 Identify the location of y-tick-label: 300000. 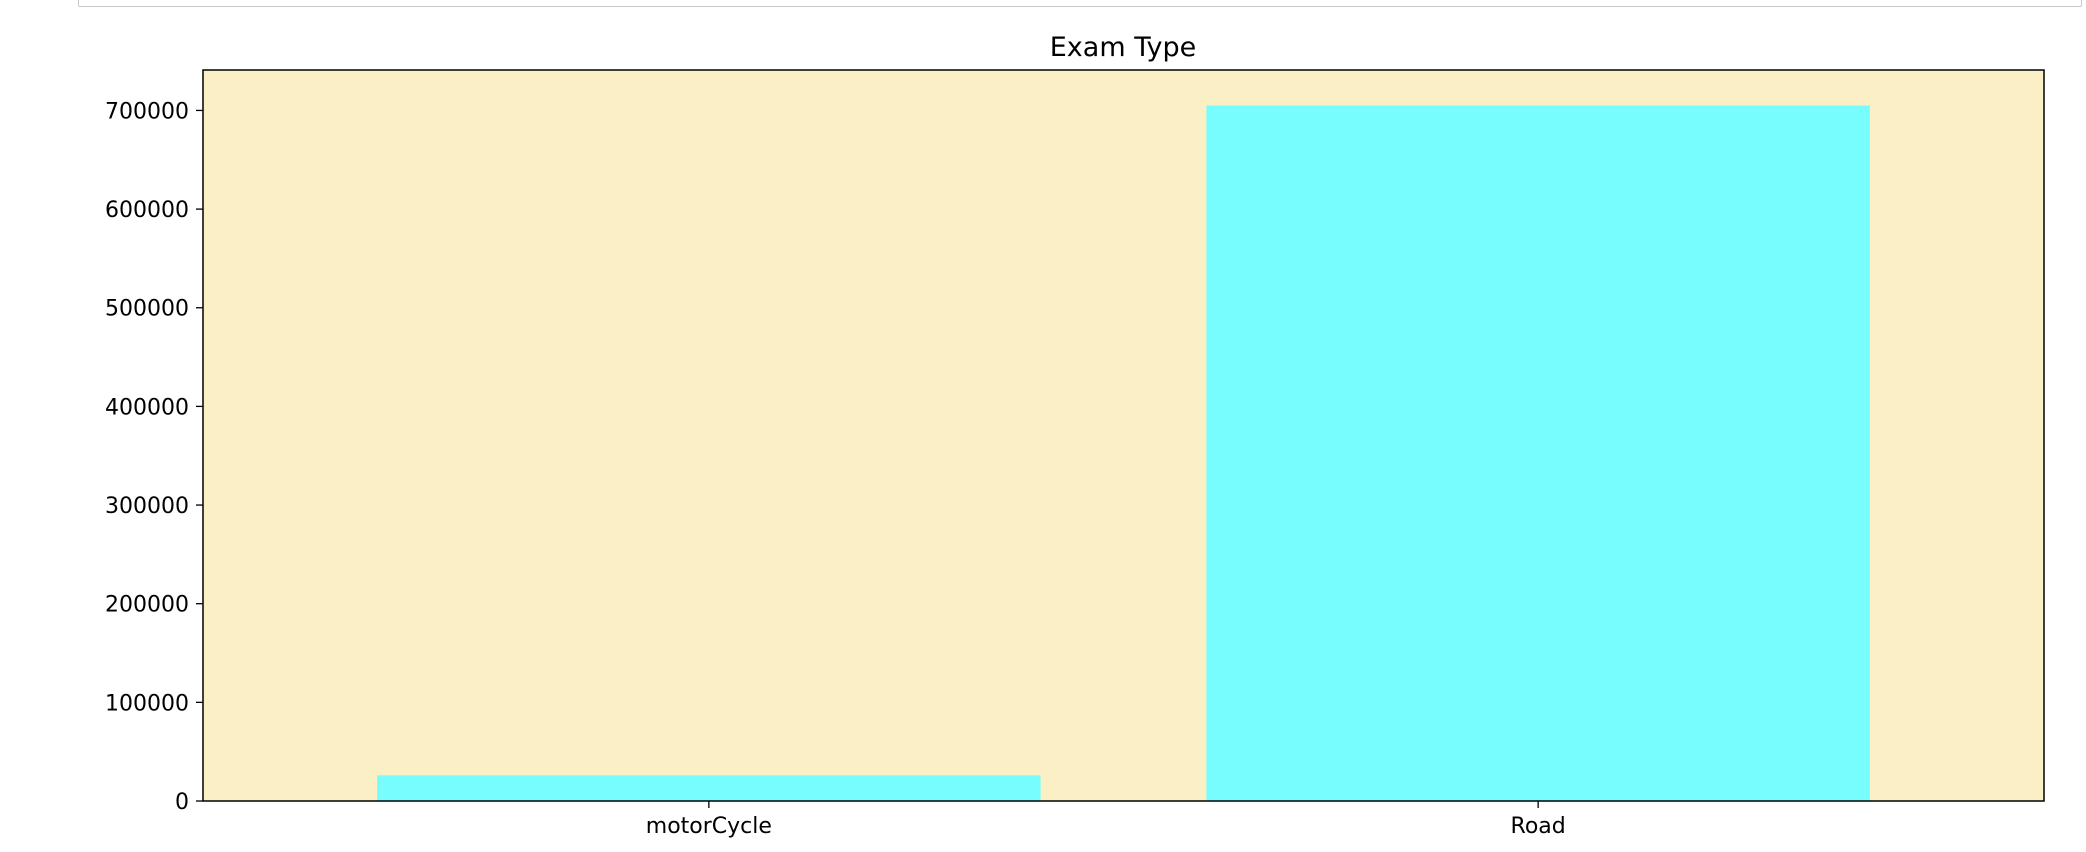
(147, 506).